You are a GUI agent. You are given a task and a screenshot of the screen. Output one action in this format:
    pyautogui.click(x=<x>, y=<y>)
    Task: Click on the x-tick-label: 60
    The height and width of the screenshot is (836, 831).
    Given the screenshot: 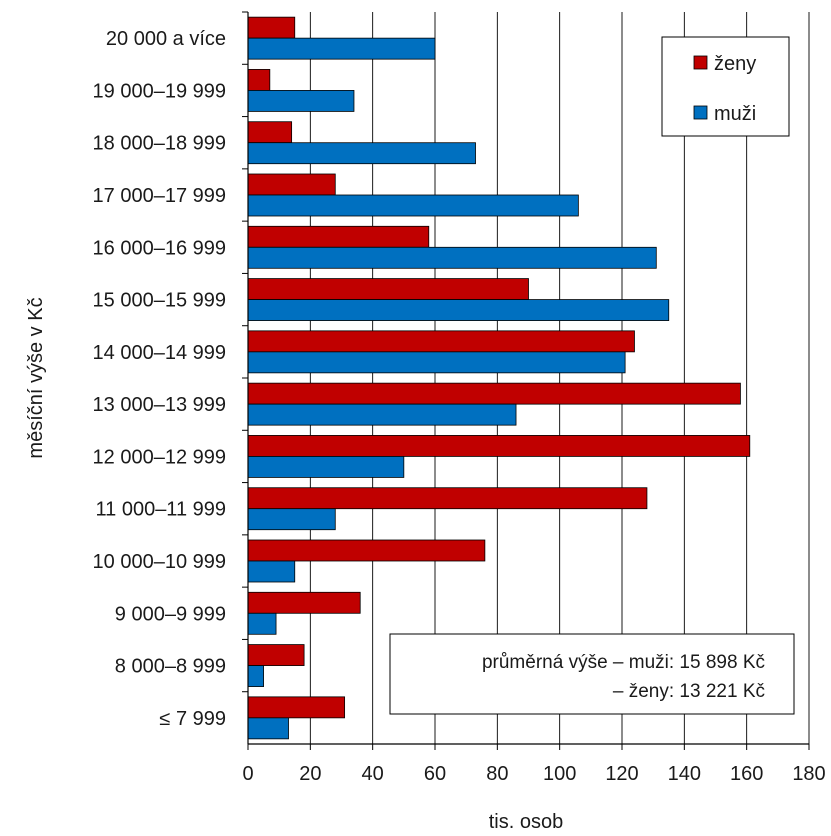 What is the action you would take?
    pyautogui.click(x=435, y=774)
    